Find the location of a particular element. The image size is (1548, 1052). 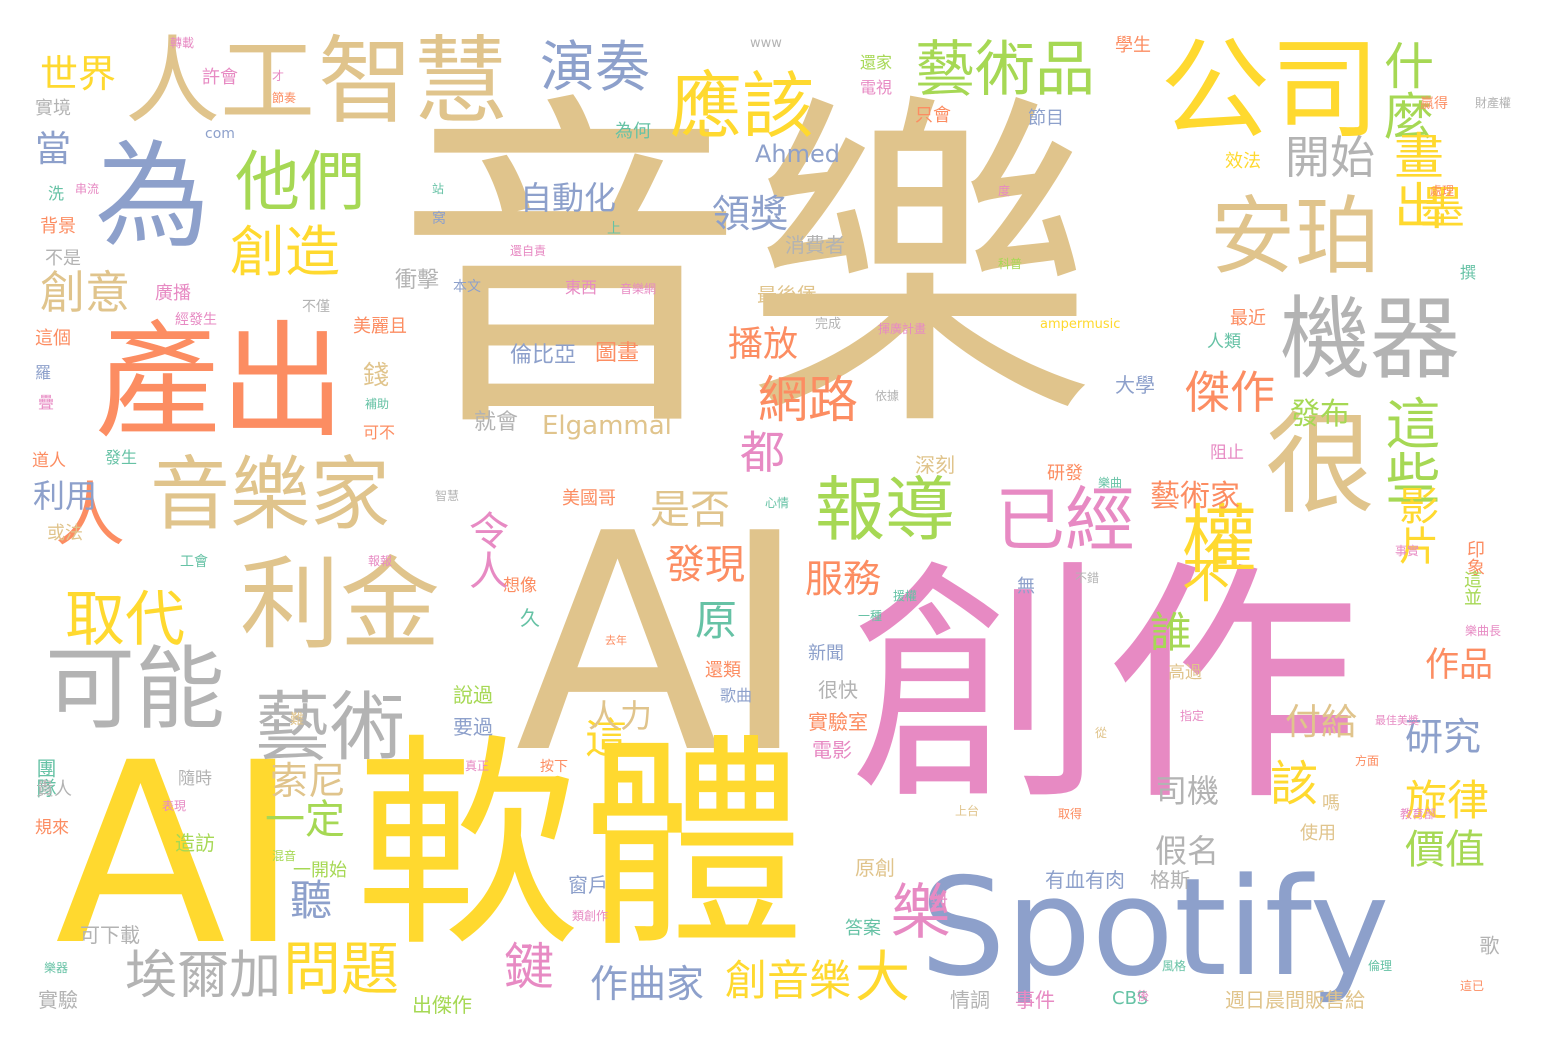

cloud-word: 窗戶 is located at coordinates (588, 885).